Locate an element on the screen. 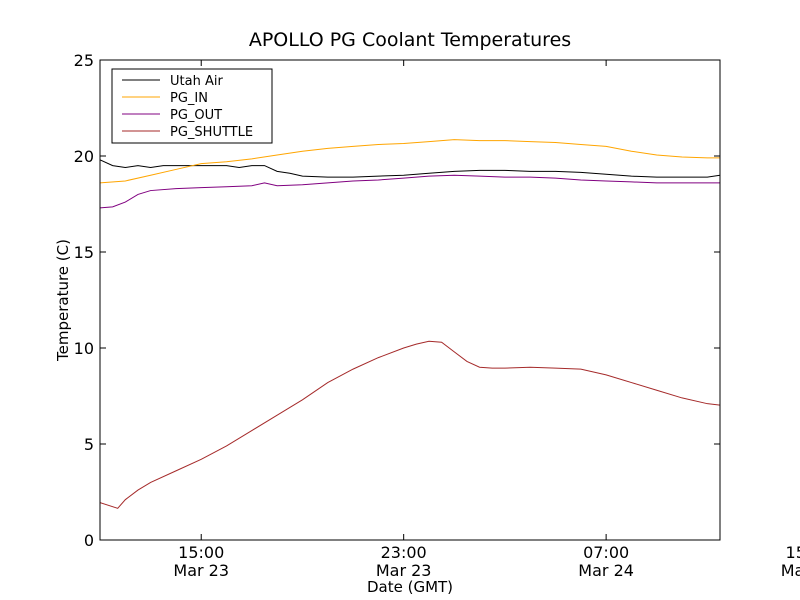 This screenshot has width=800, height=600. y-axis-label: Temperature (C) is located at coordinates (63, 300).